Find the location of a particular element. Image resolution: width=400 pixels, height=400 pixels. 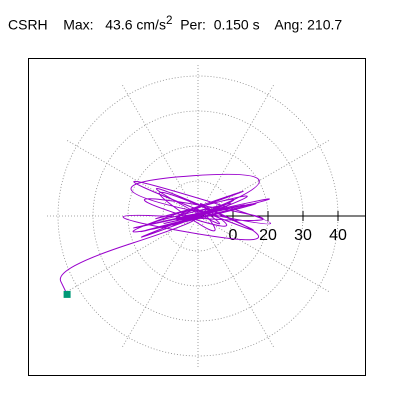

period-value: 0.150 s is located at coordinates (236, 24).